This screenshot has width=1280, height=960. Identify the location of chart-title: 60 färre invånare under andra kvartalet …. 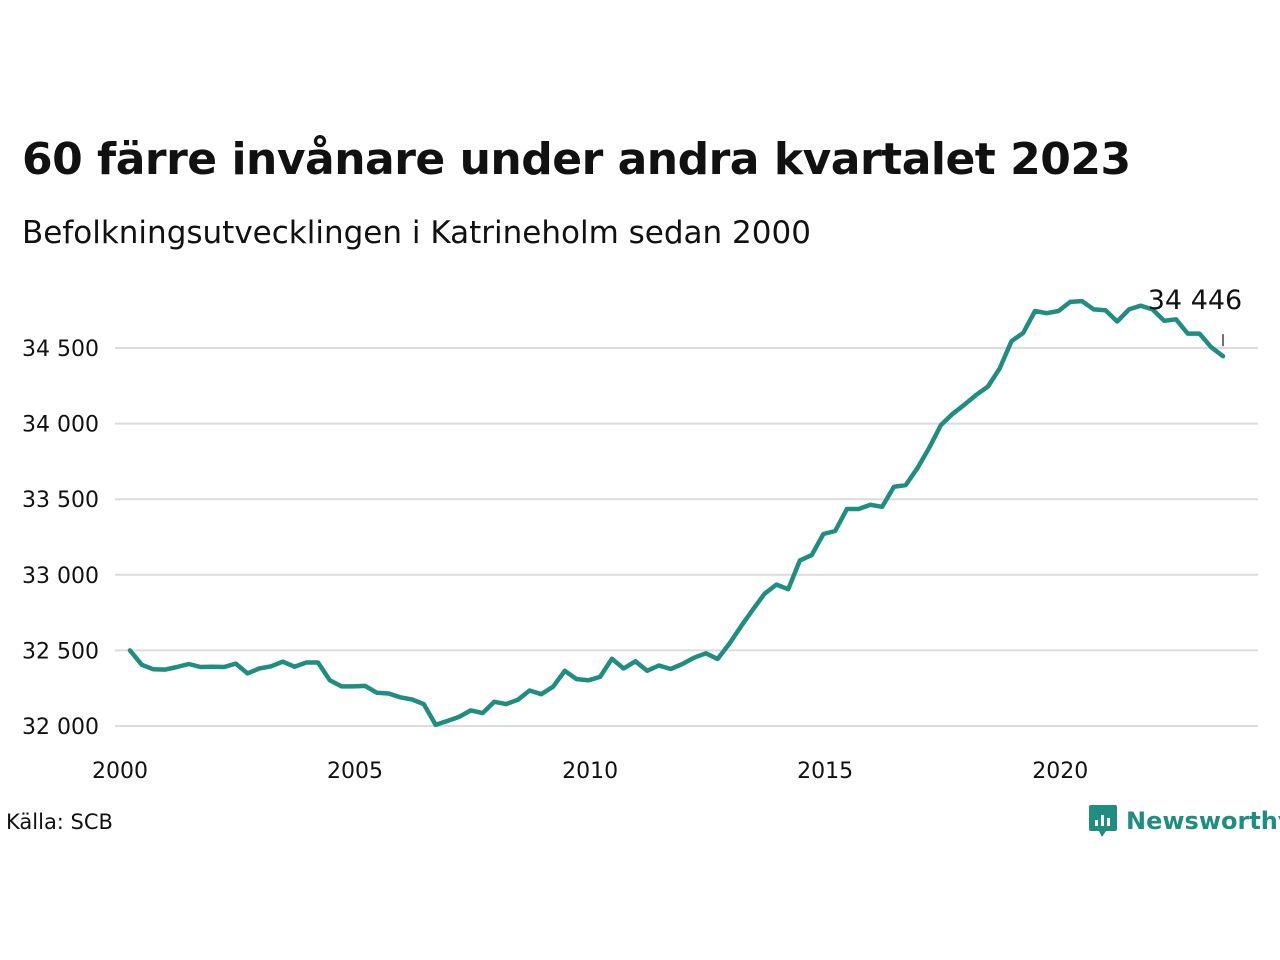
(576, 159).